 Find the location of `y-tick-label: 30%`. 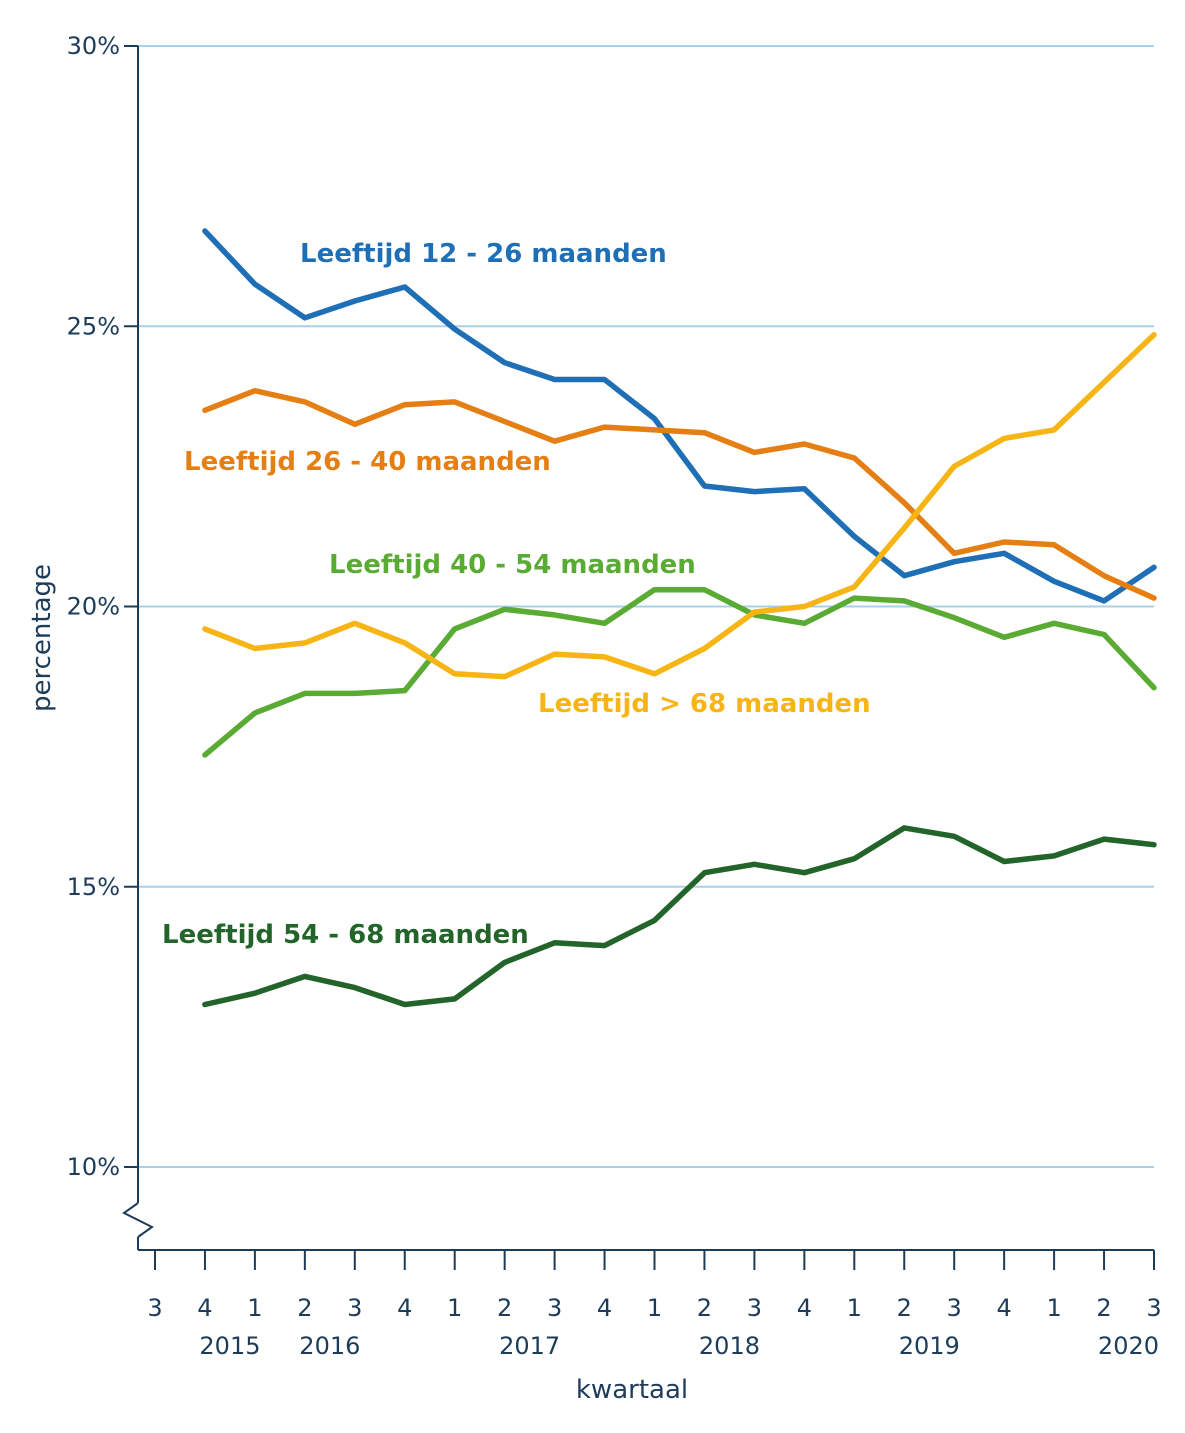

y-tick-label: 30% is located at coordinates (93, 46).